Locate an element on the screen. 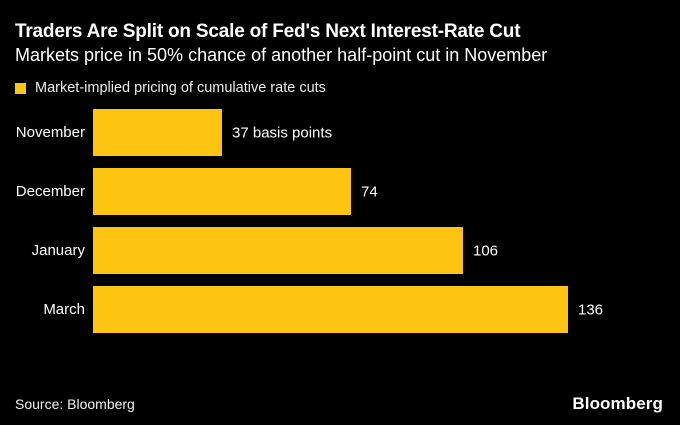 This screenshot has width=680, height=425. category-label: January is located at coordinates (58, 250).